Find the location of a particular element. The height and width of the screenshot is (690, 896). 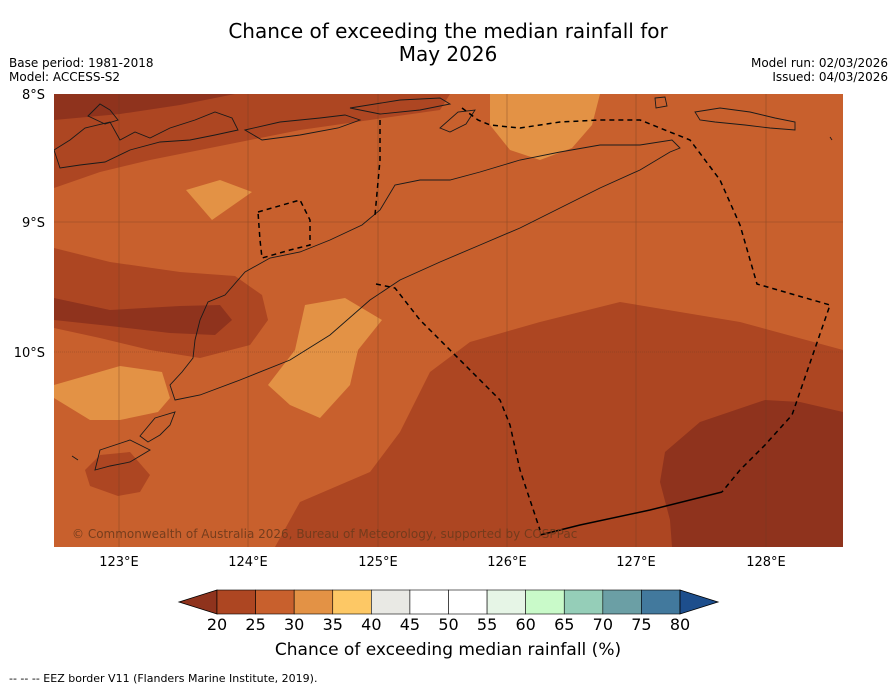

model-run: Model run: 02/03/2026 is located at coordinates (819, 63).